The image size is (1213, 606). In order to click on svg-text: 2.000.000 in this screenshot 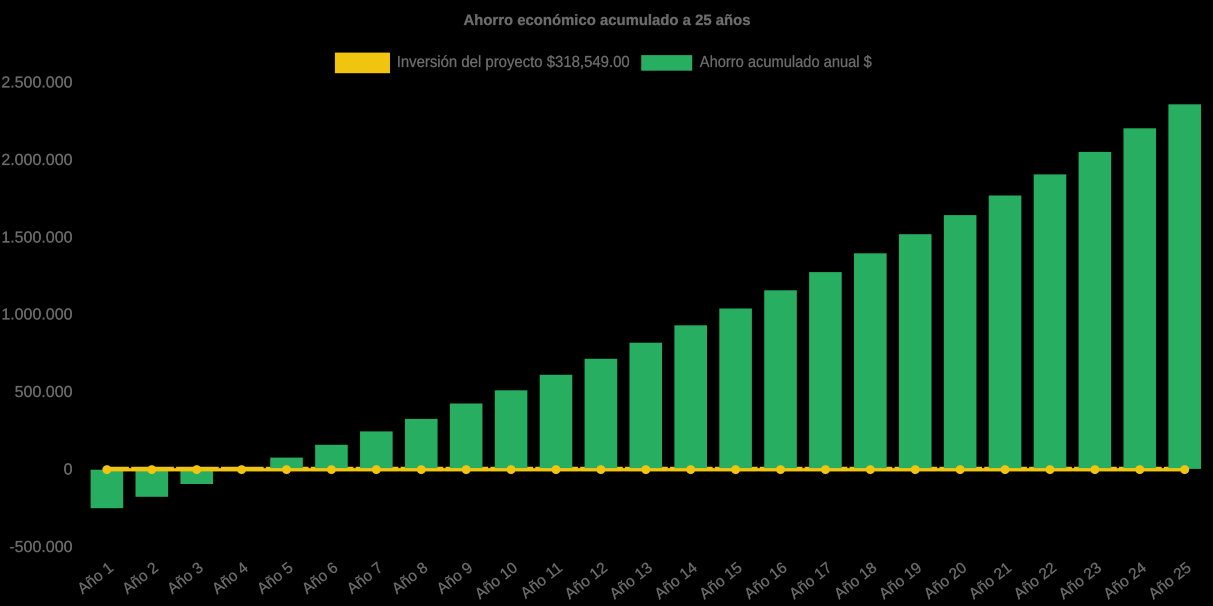, I will do `click(36, 160)`.